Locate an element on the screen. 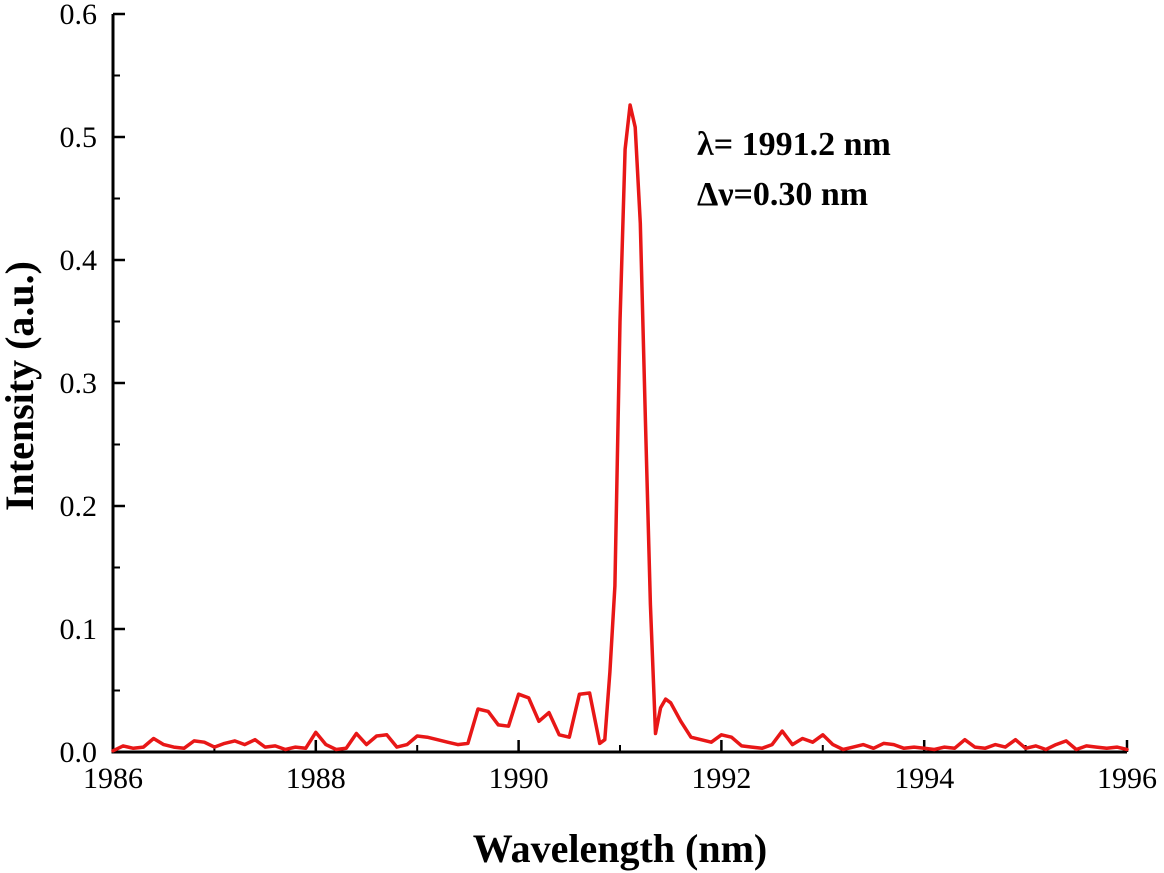 Image resolution: width=1164 pixels, height=873 pixels. y-tick-label: 0.0 is located at coordinates (79, 752).